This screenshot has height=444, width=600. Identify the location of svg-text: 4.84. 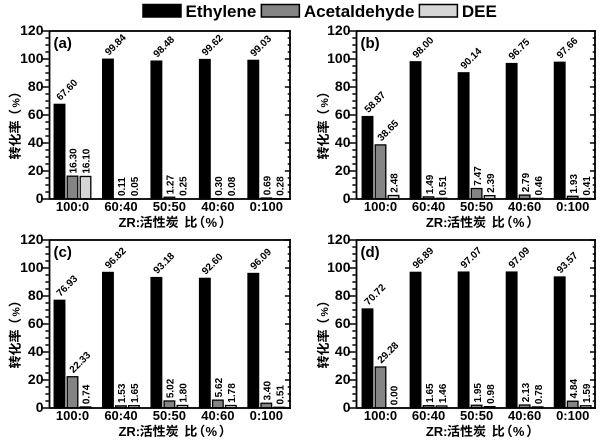
(574, 389).